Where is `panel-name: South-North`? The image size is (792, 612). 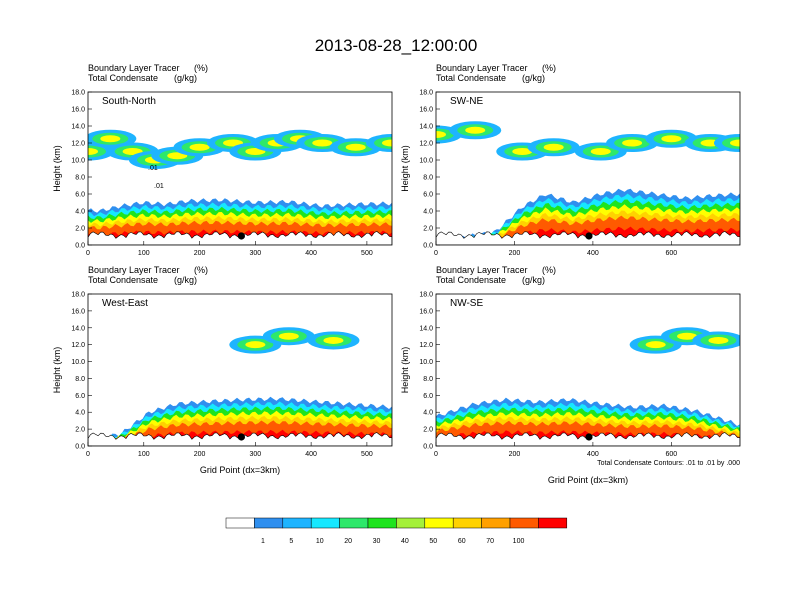 panel-name: South-North is located at coordinates (129, 101).